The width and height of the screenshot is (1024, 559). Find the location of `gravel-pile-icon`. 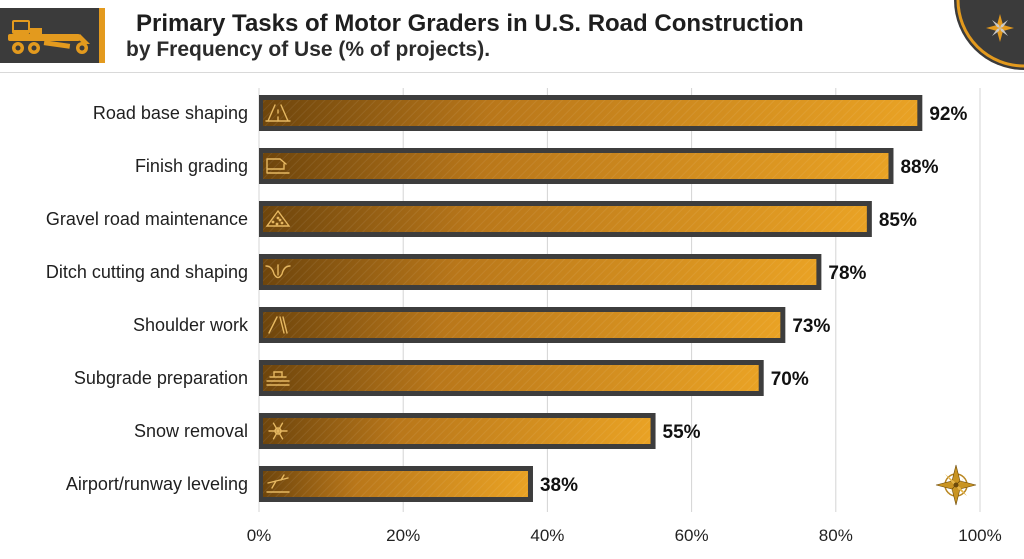

gravel-pile-icon is located at coordinates (278, 218).